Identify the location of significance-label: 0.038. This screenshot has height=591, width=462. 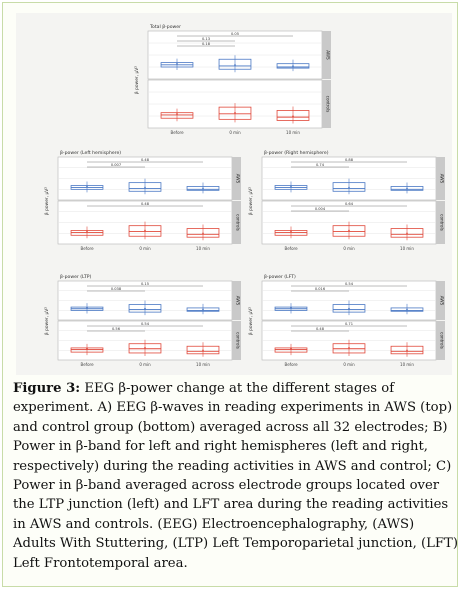
(116, 289).